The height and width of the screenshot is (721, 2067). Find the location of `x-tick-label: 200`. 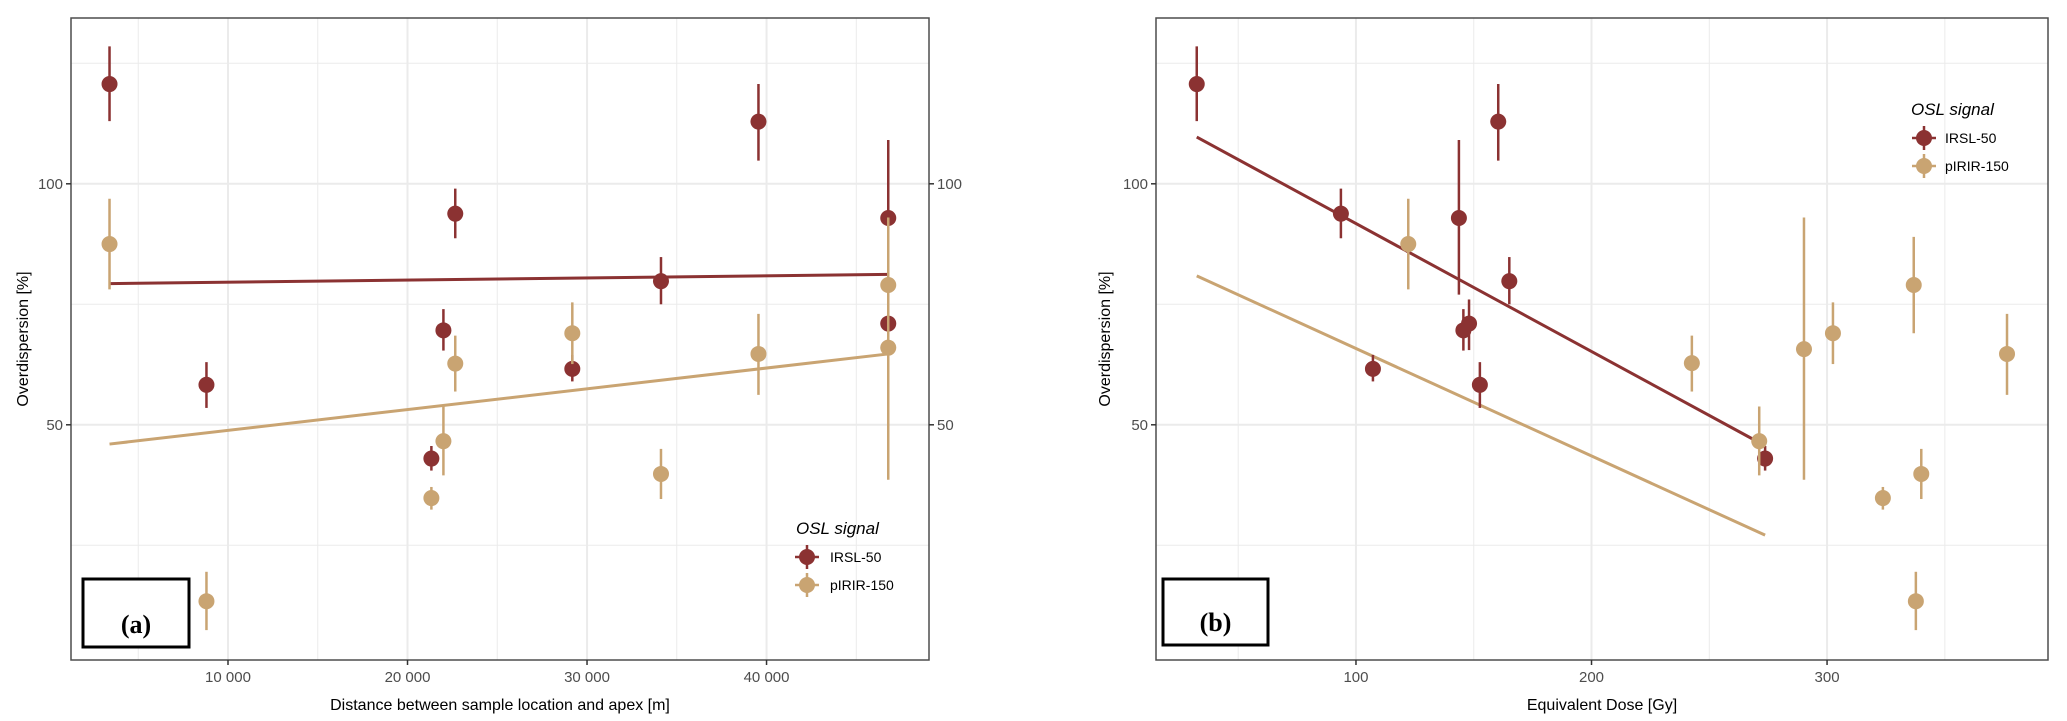

x-tick-label: 200 is located at coordinates (1591, 677).